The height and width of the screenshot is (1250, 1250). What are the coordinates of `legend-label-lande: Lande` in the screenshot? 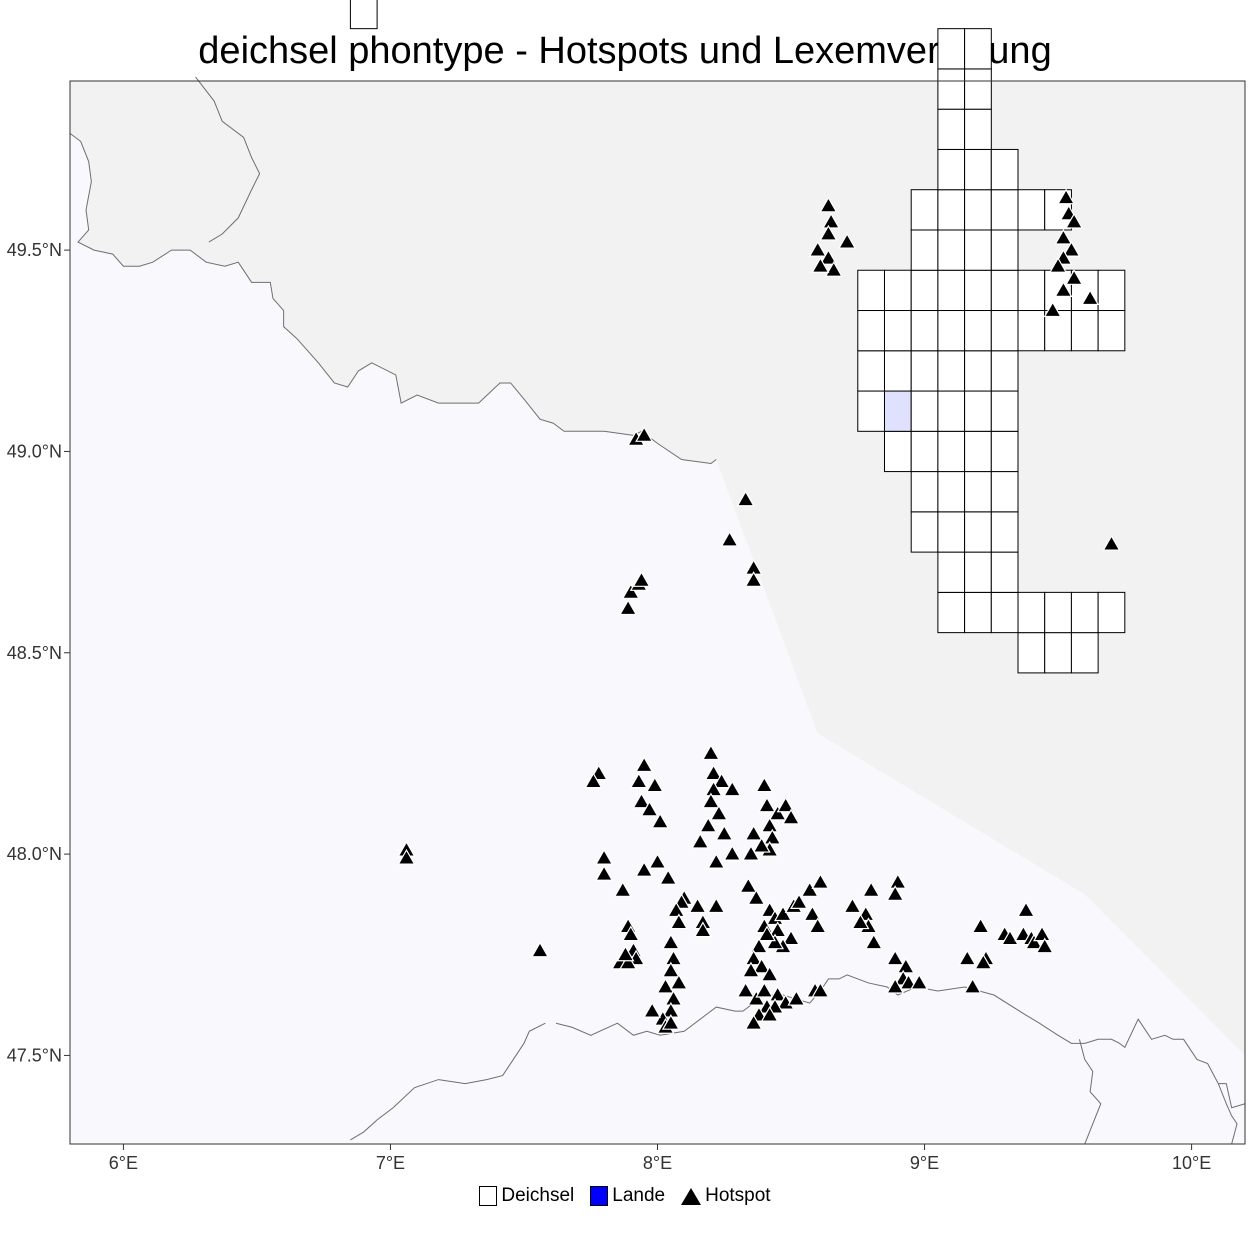 It's located at (639, 1195).